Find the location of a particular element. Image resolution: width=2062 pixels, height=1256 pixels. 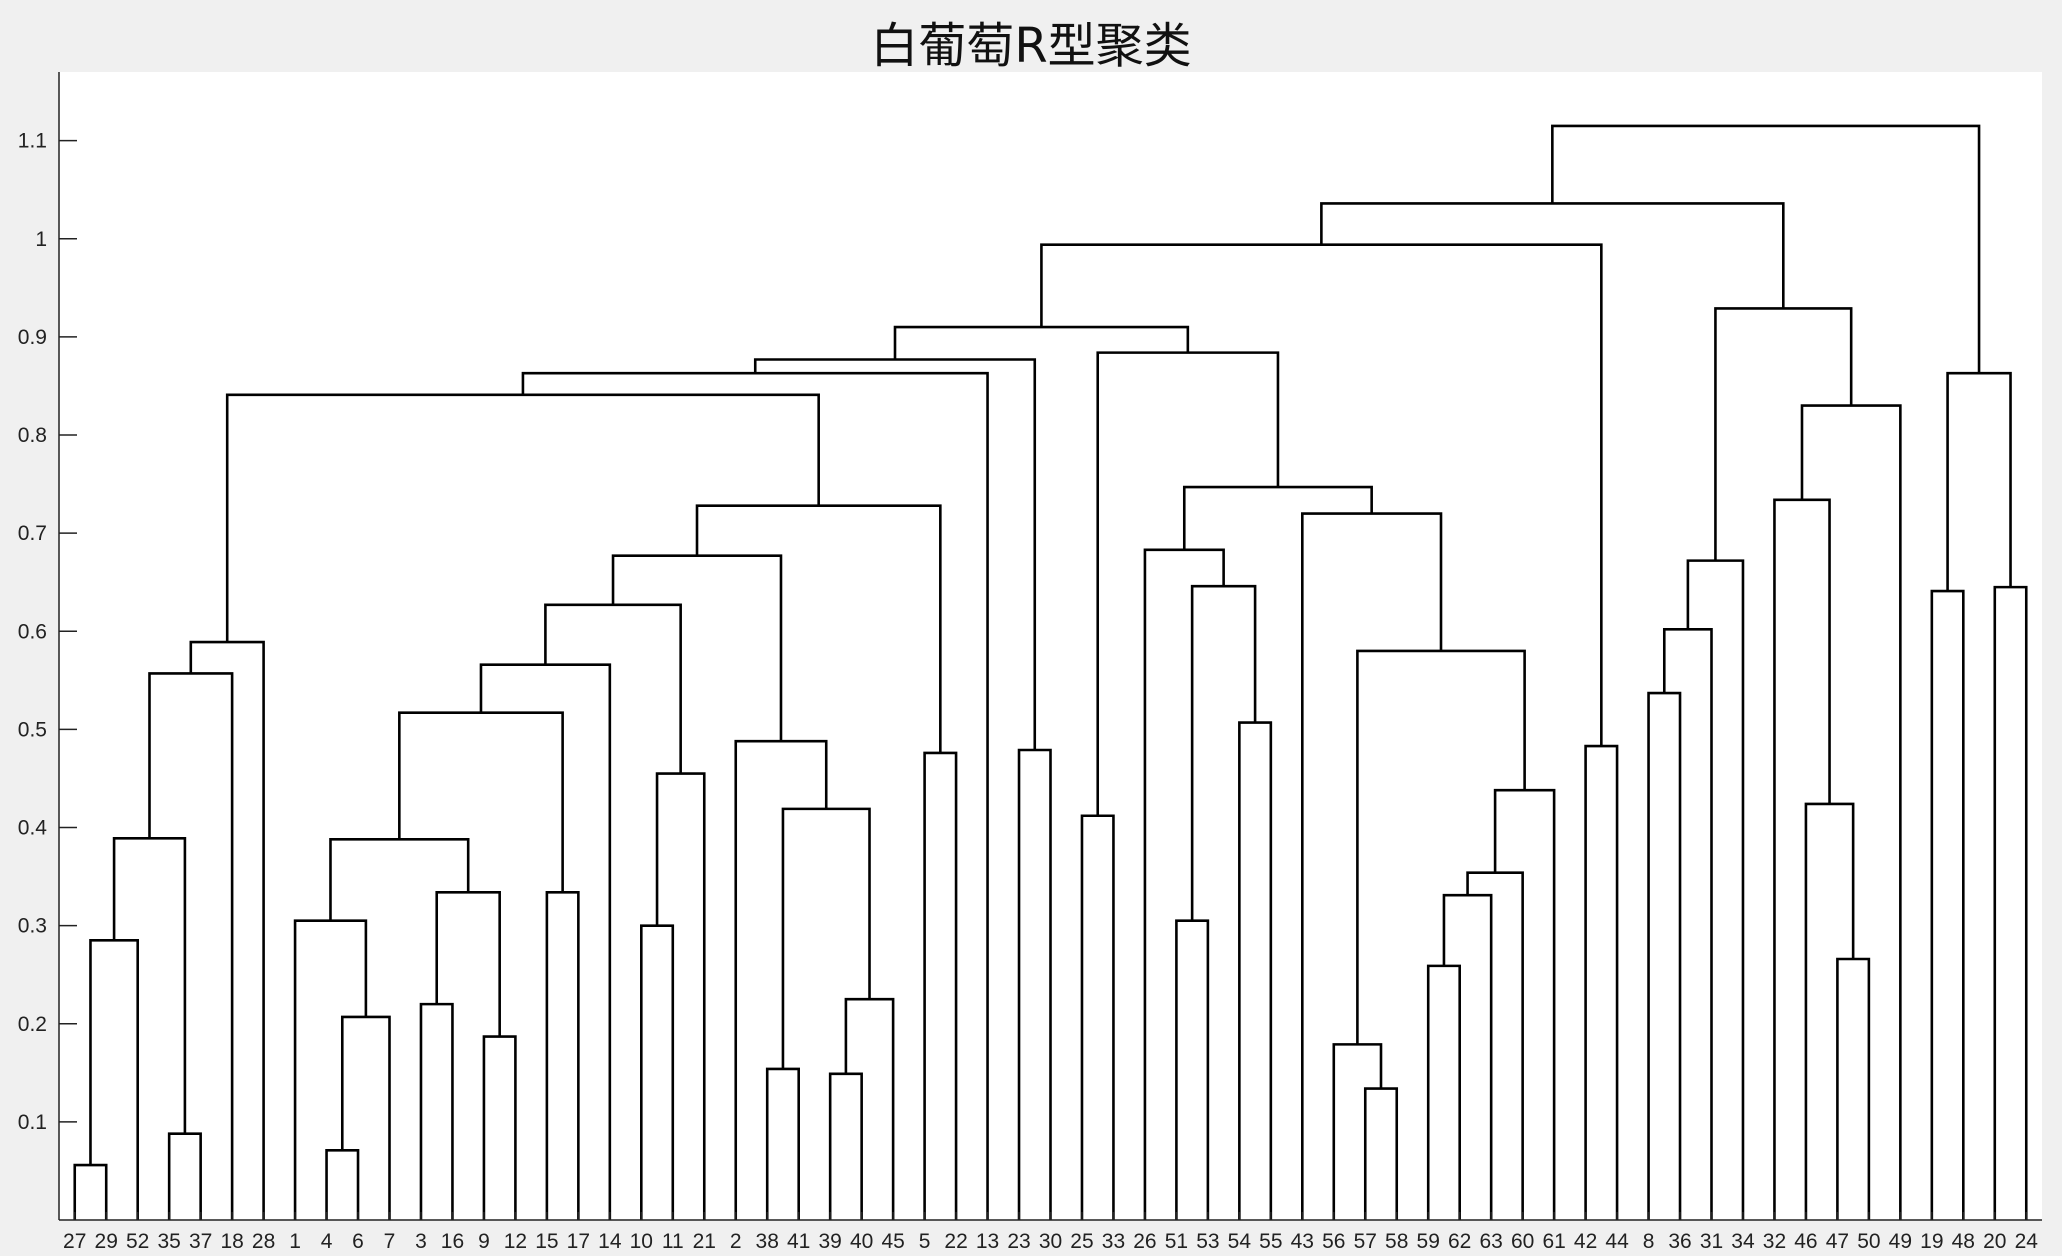

x-tick-label: 17 is located at coordinates (578, 1241).